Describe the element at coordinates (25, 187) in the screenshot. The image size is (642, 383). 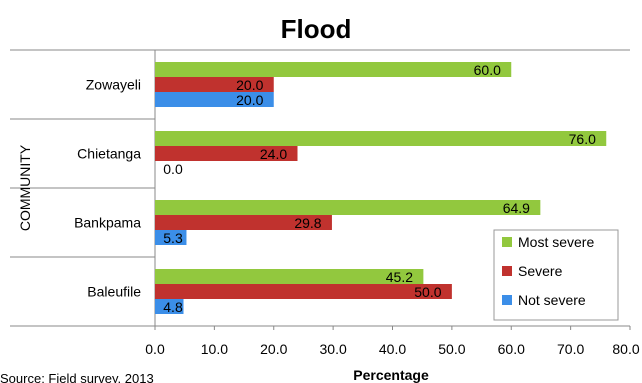
I see `y-axis-title: COMMUNITY` at that location.